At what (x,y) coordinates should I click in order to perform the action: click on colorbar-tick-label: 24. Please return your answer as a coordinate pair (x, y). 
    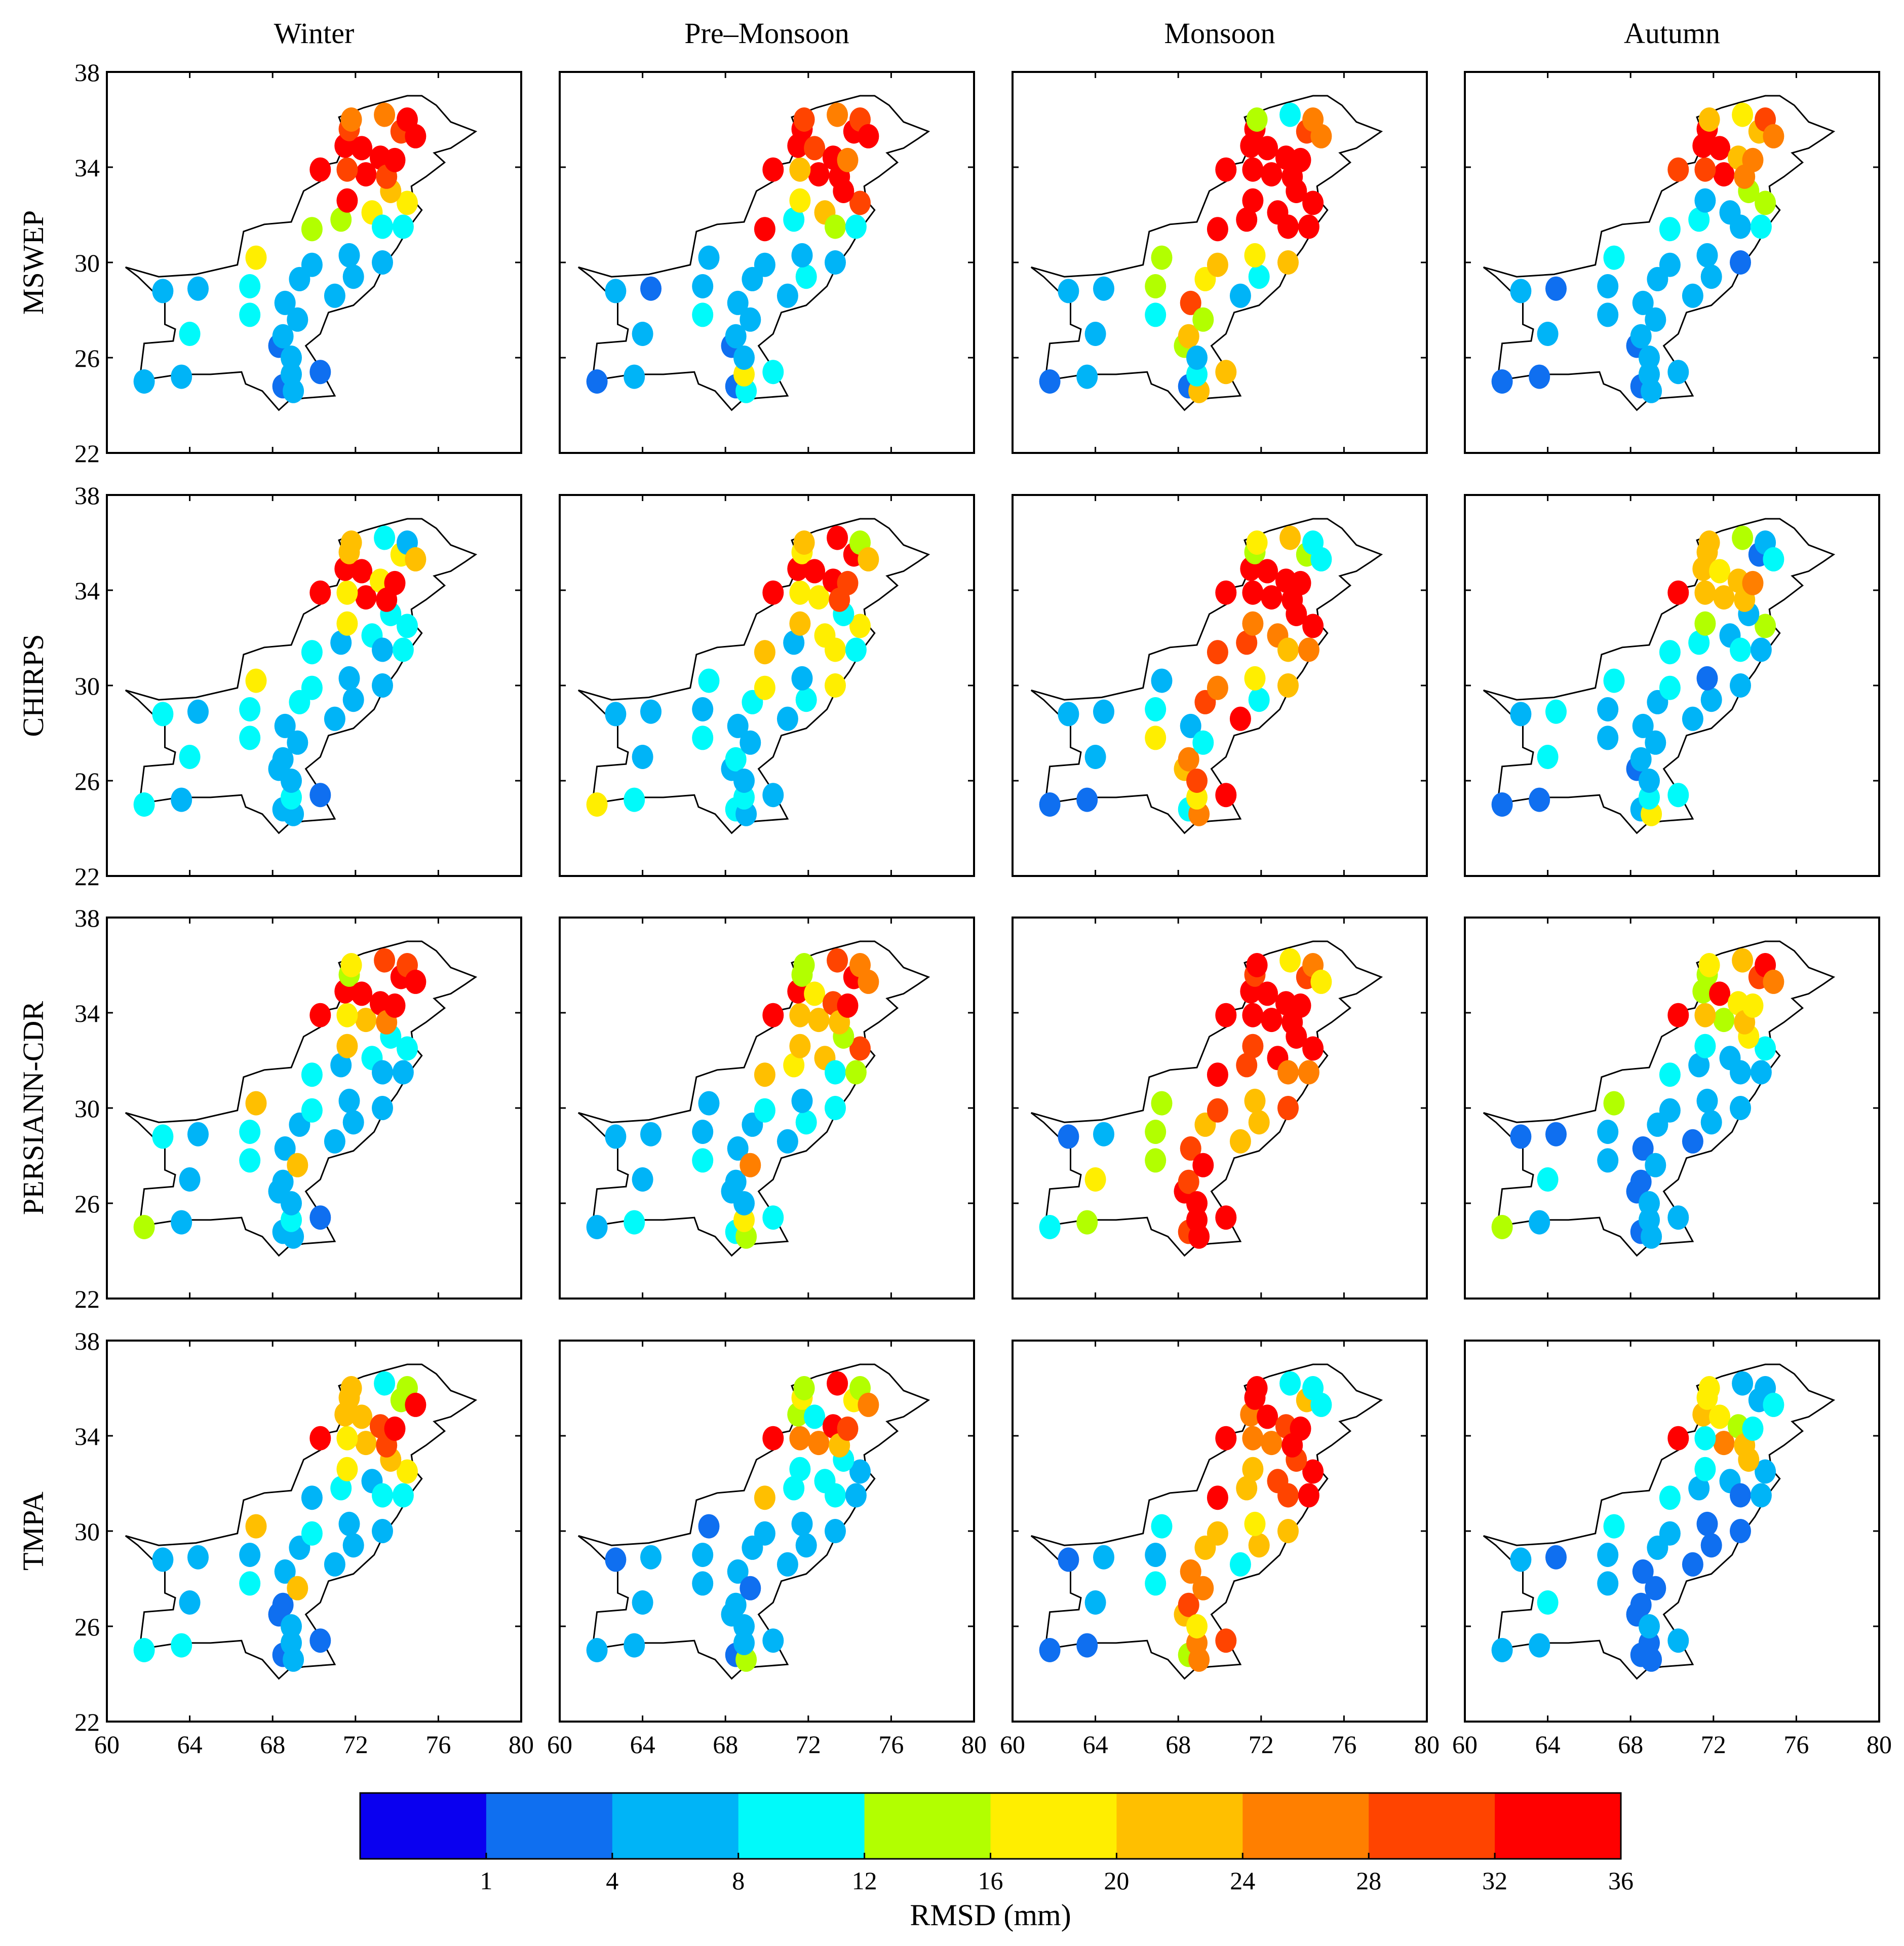
    Looking at the image, I should click on (1242, 1881).